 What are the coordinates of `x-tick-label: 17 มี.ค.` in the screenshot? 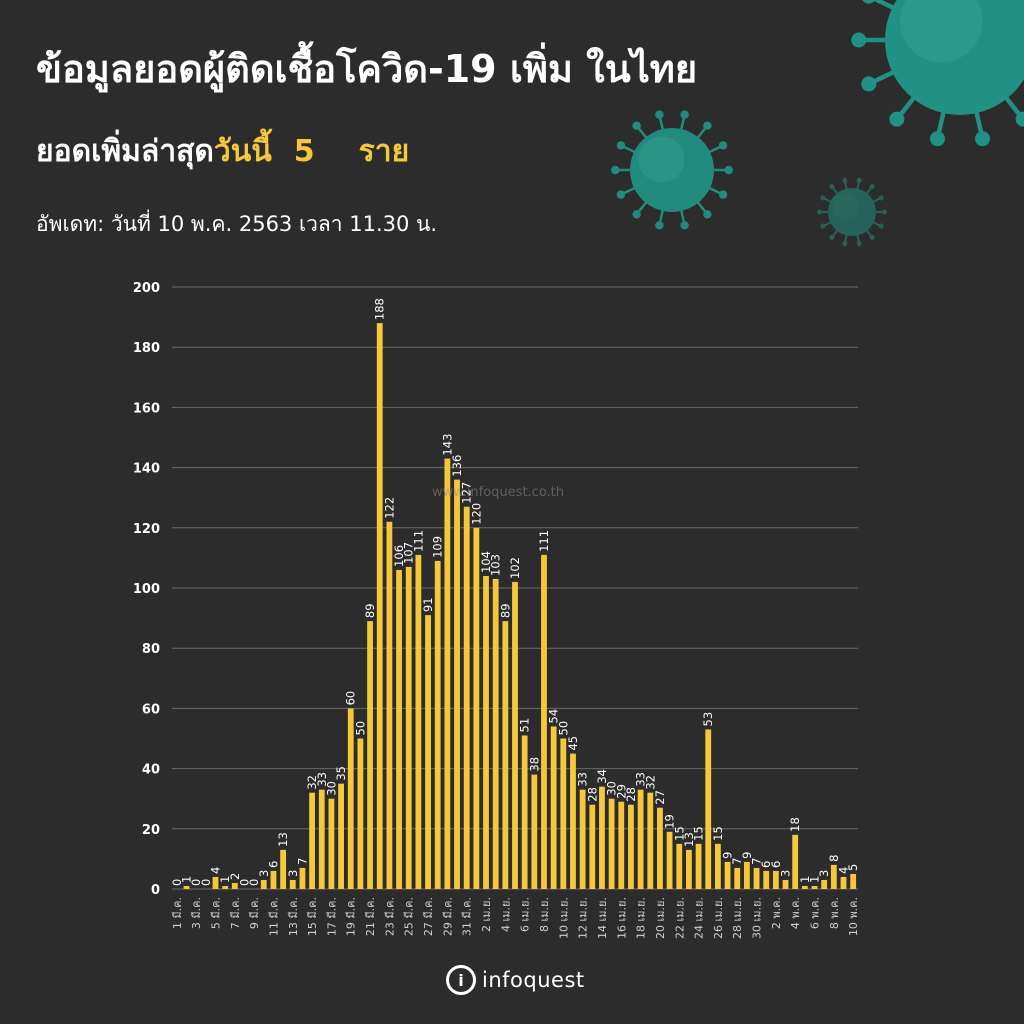 It's located at (331, 916).